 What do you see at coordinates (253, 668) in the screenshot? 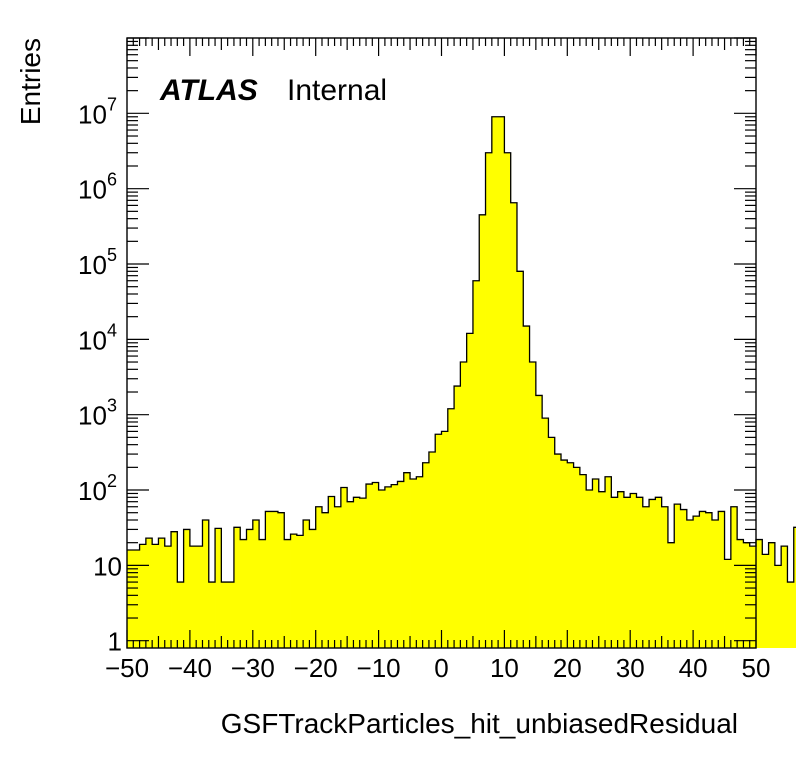
I see `x-tick-label: −30` at bounding box center [253, 668].